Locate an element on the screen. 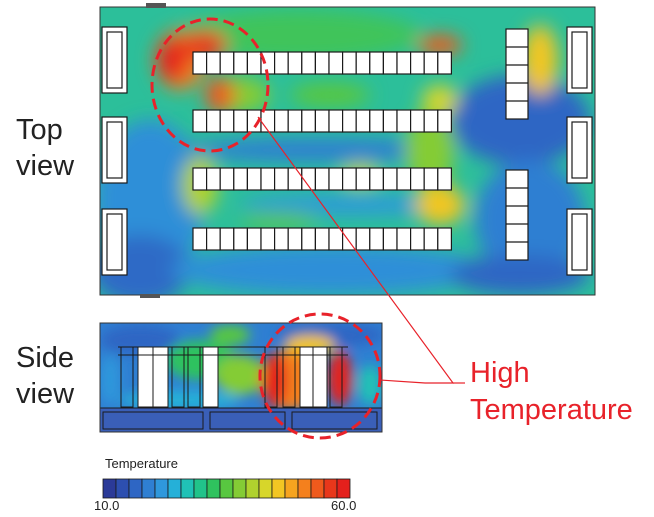 This screenshot has width=654, height=517. legend-colorbar is located at coordinates (226, 488).